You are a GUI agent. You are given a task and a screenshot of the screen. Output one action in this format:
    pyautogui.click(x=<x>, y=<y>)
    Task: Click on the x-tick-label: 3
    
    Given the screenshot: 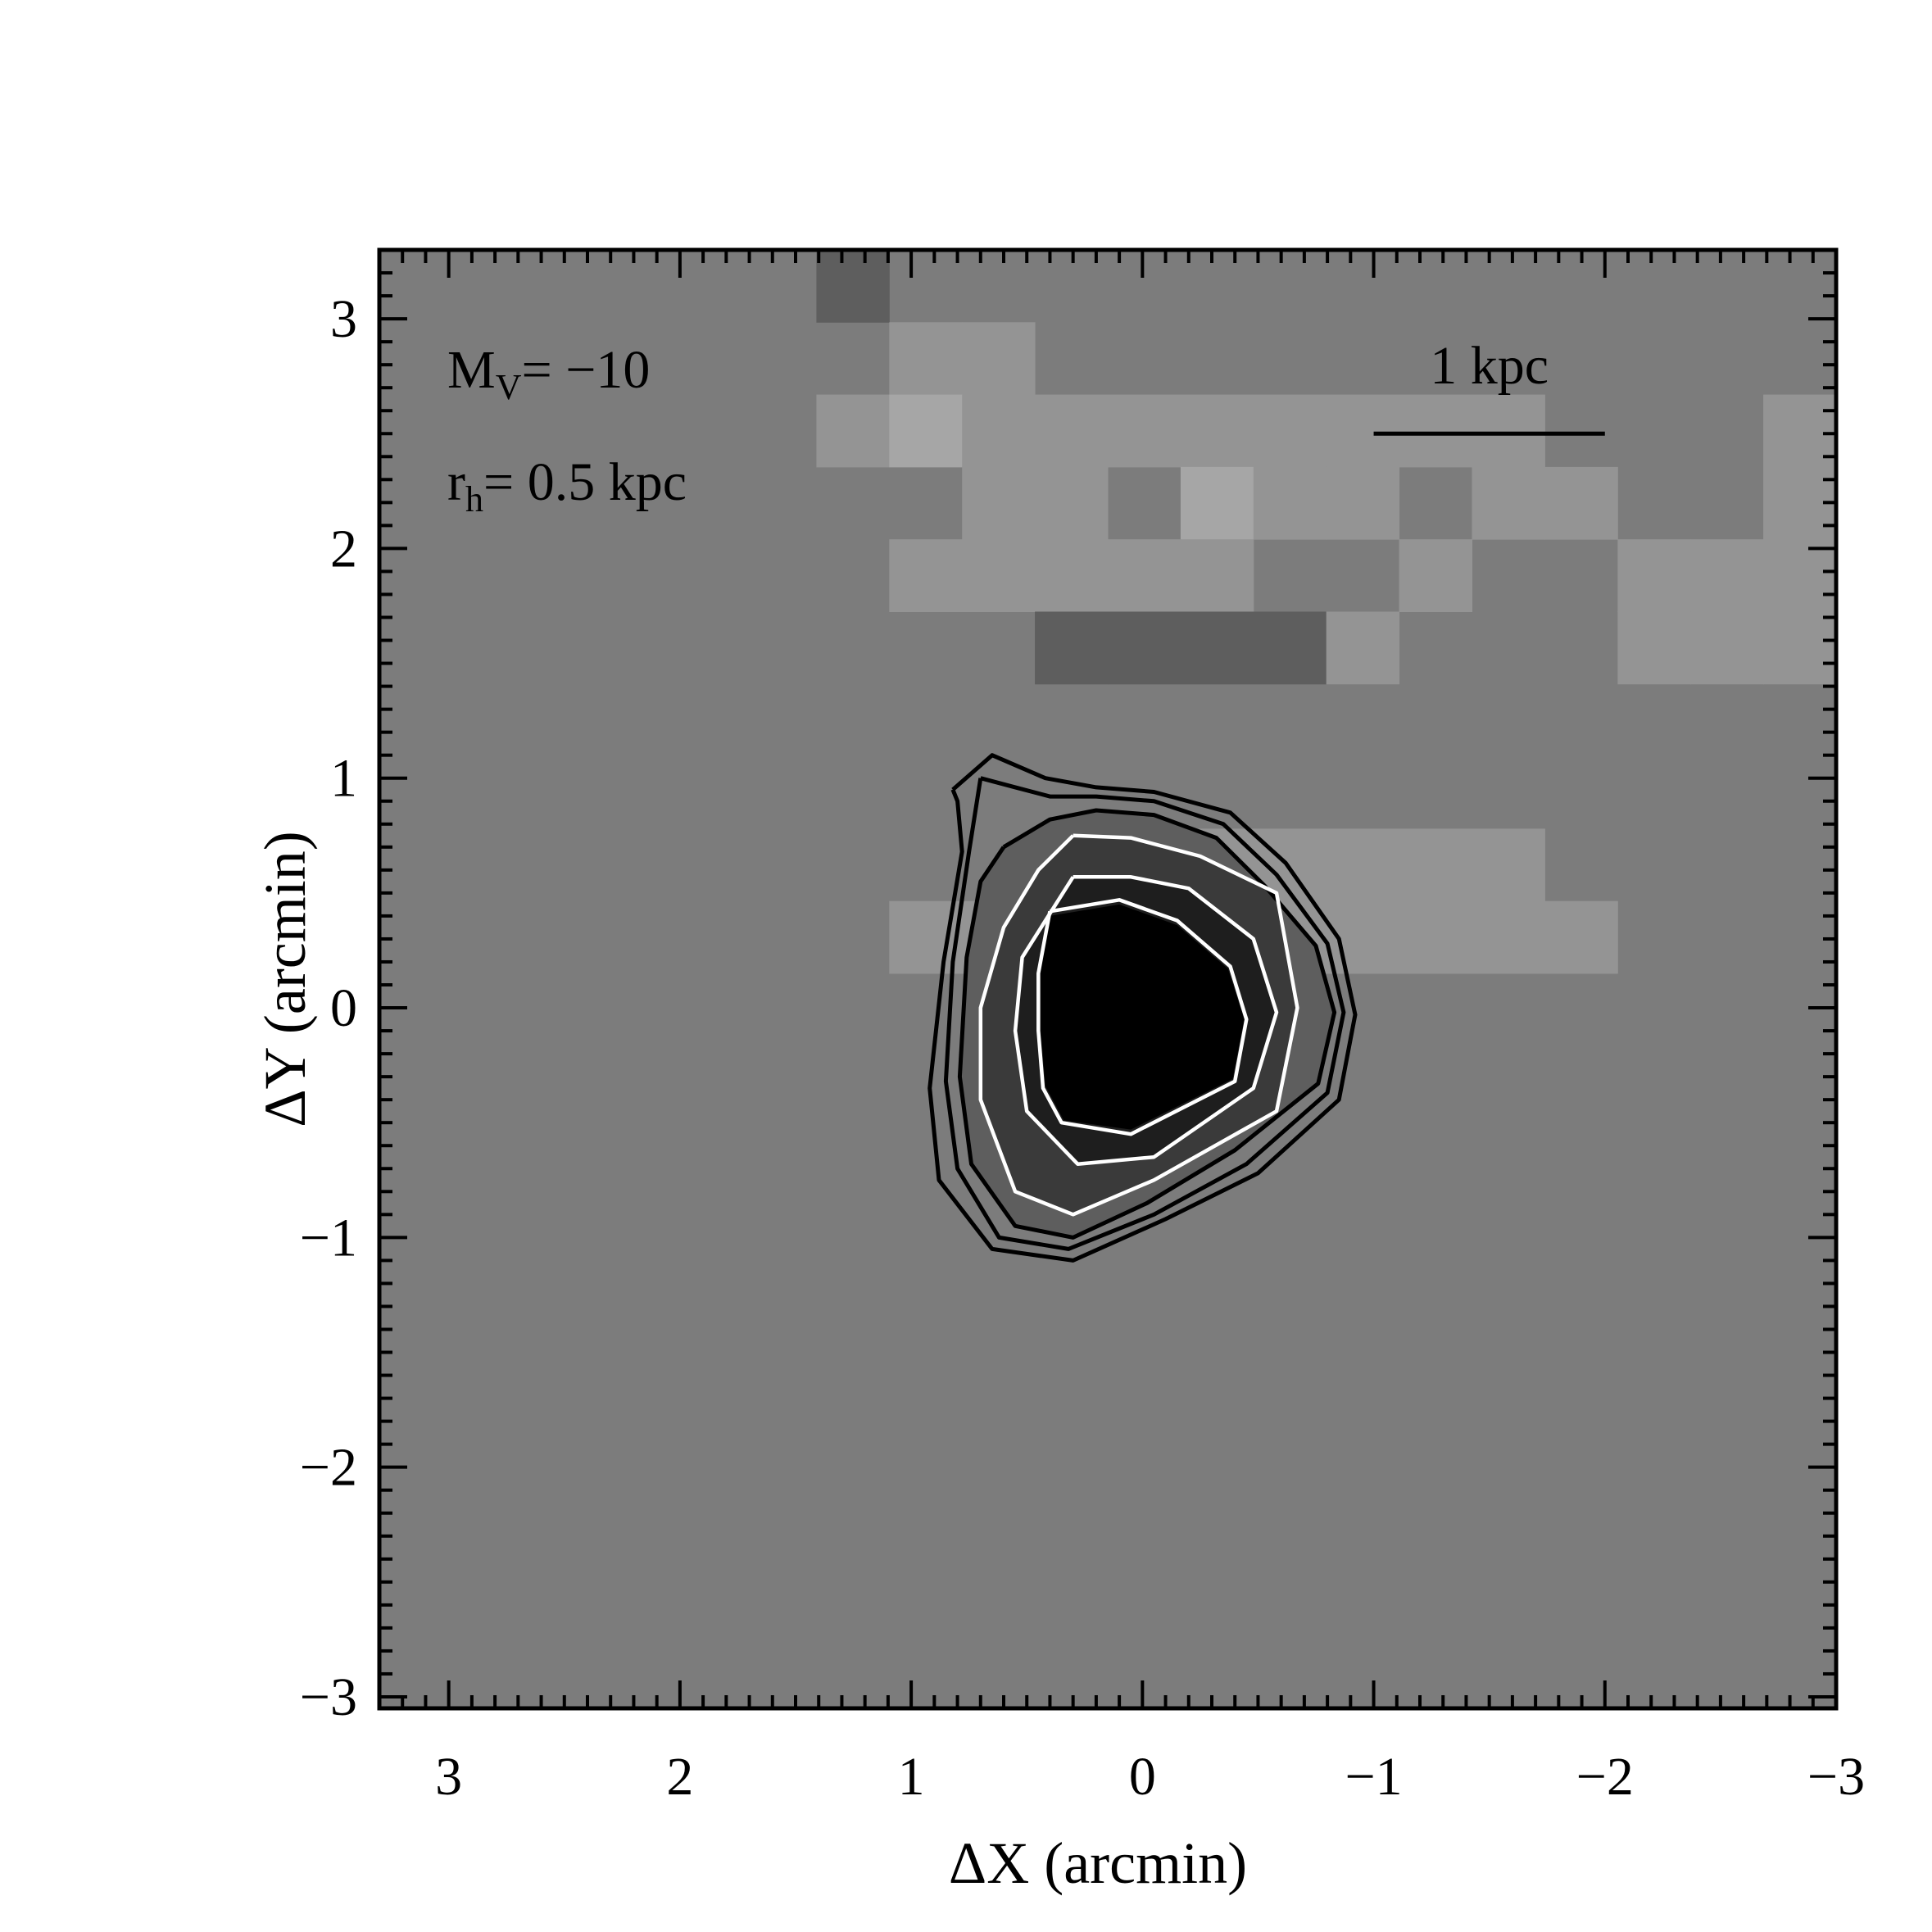 What is the action you would take?
    pyautogui.click(x=448, y=1777)
    